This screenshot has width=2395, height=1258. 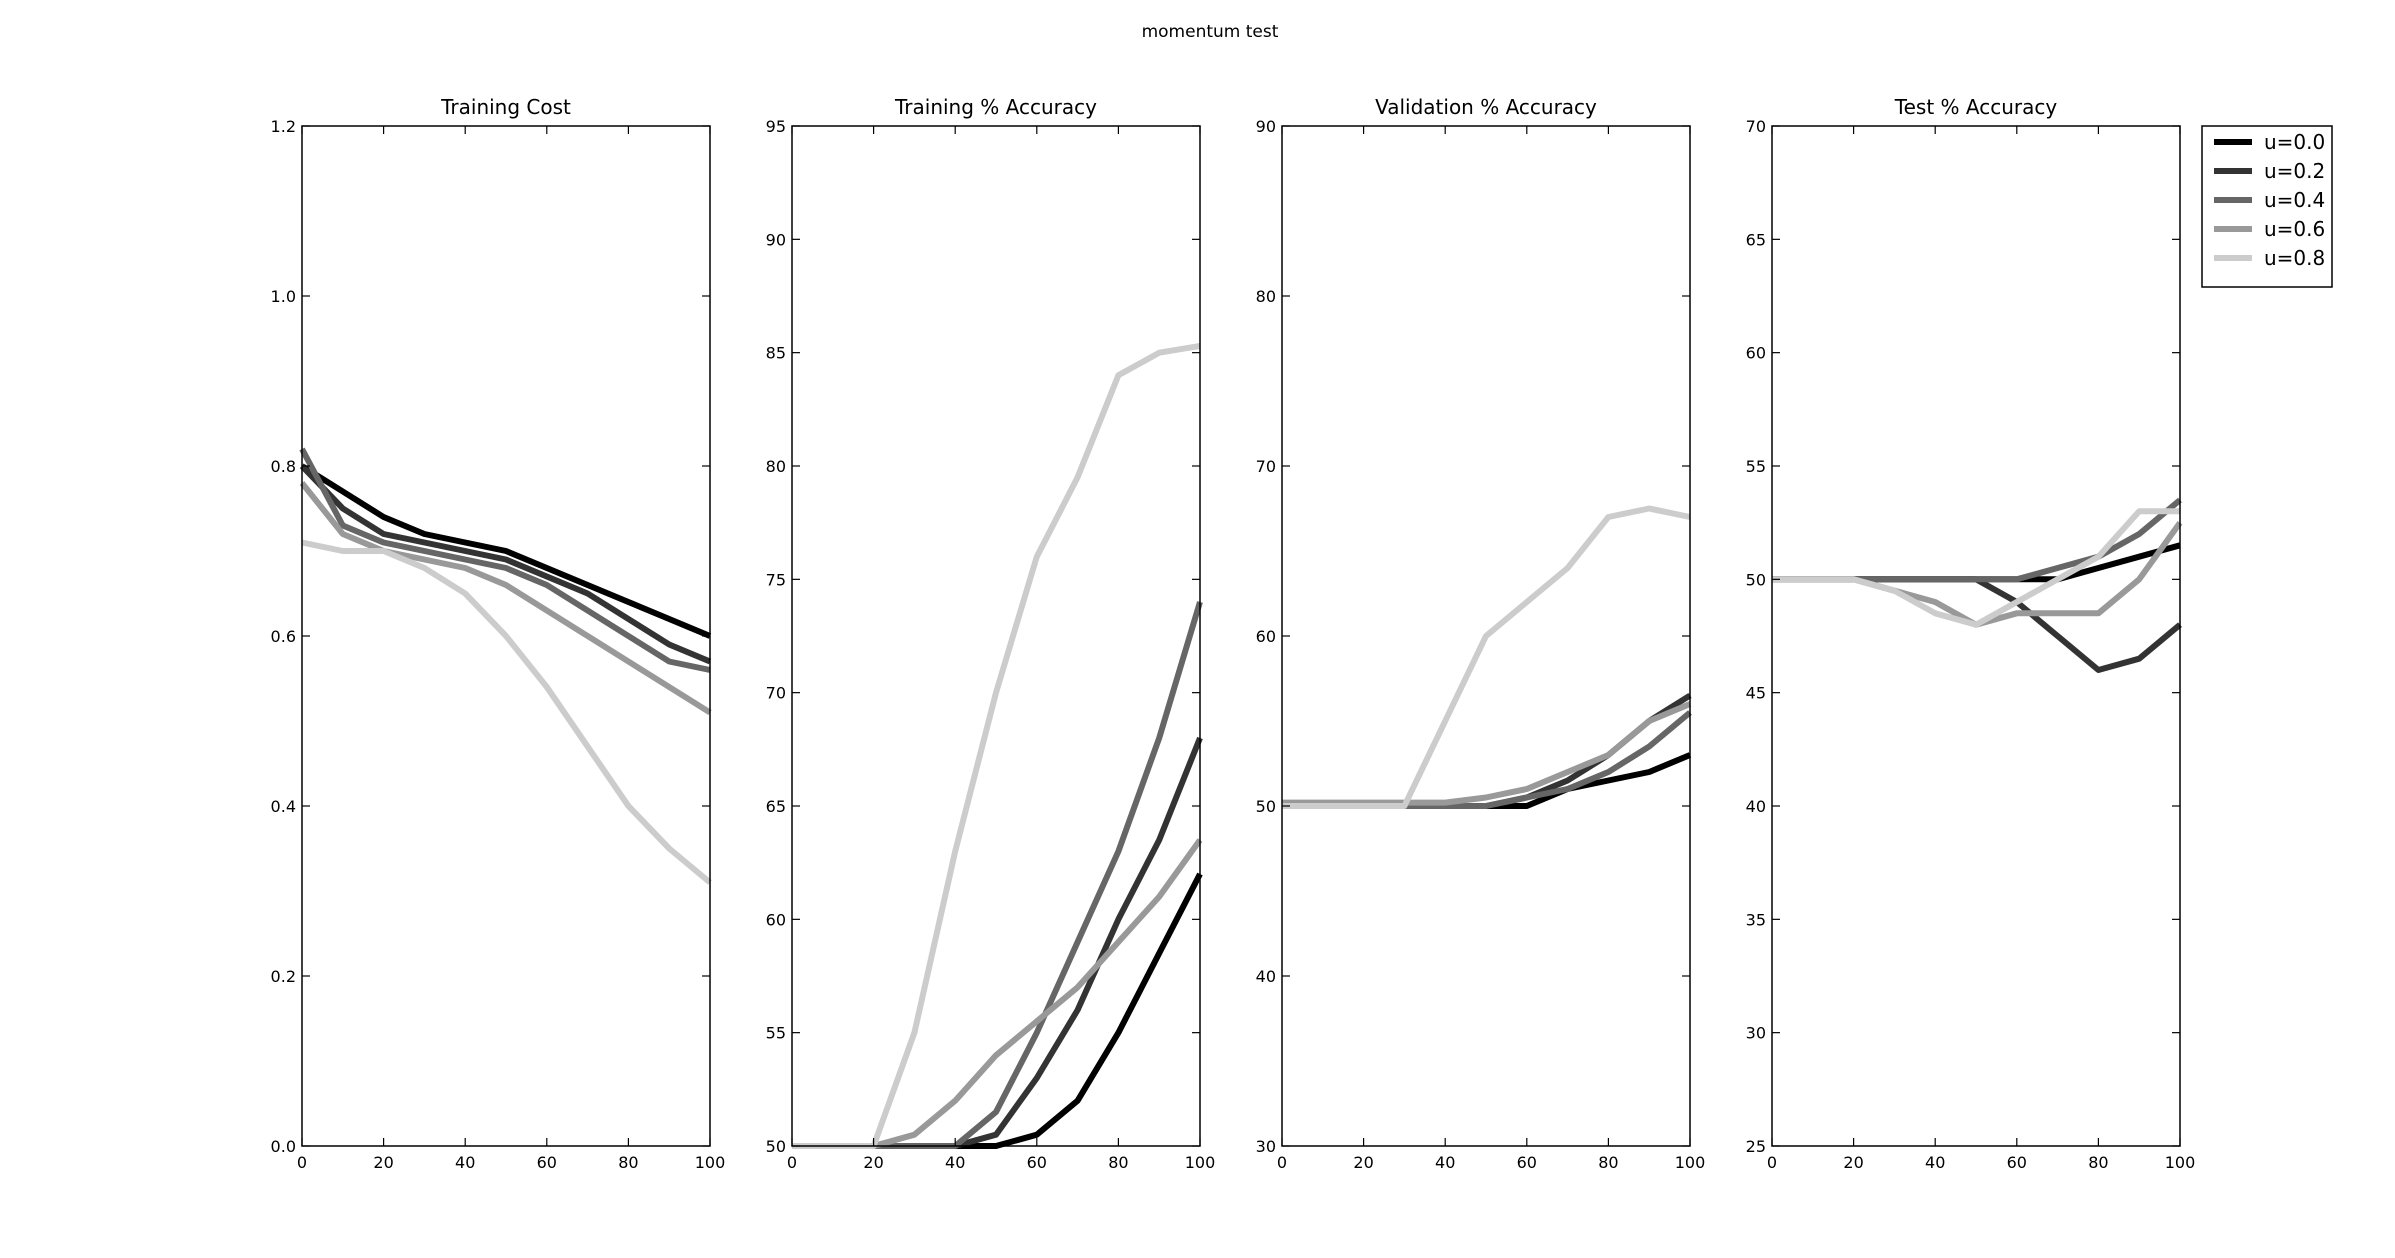 I want to click on y-tick-label: 0.6, so click(x=283, y=636).